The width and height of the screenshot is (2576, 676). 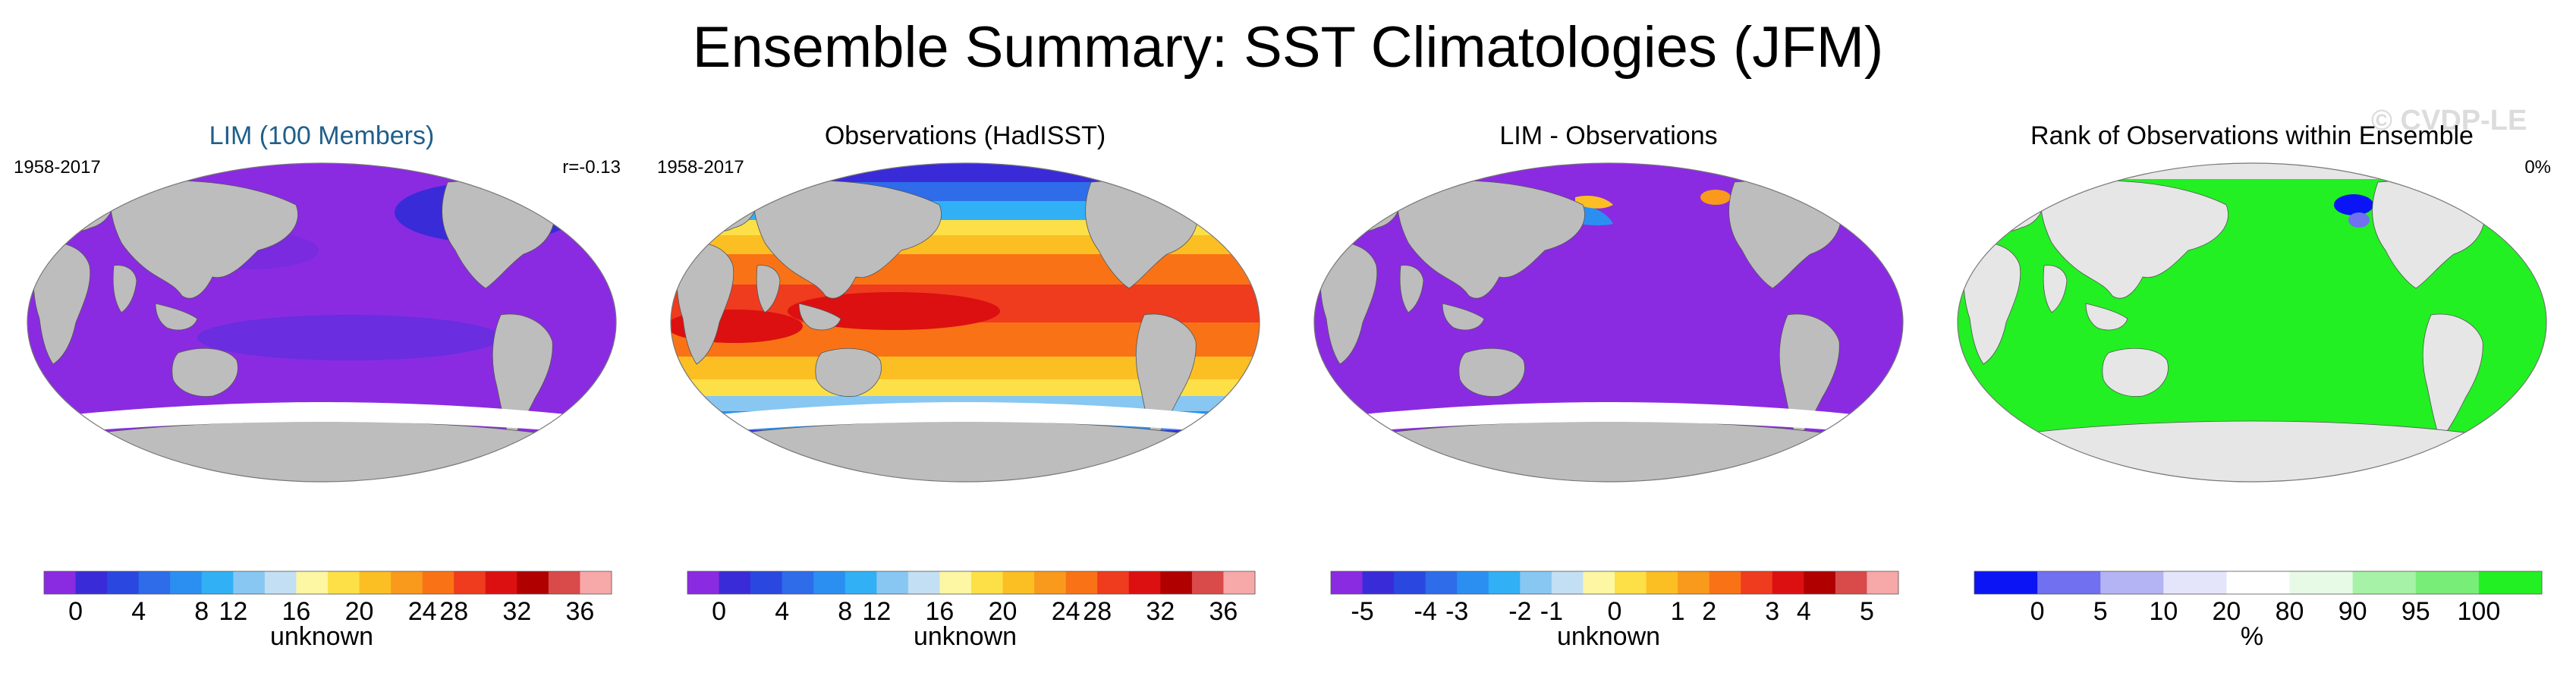 I want to click on panel-title: LIM - Observations, so click(x=1608, y=135).